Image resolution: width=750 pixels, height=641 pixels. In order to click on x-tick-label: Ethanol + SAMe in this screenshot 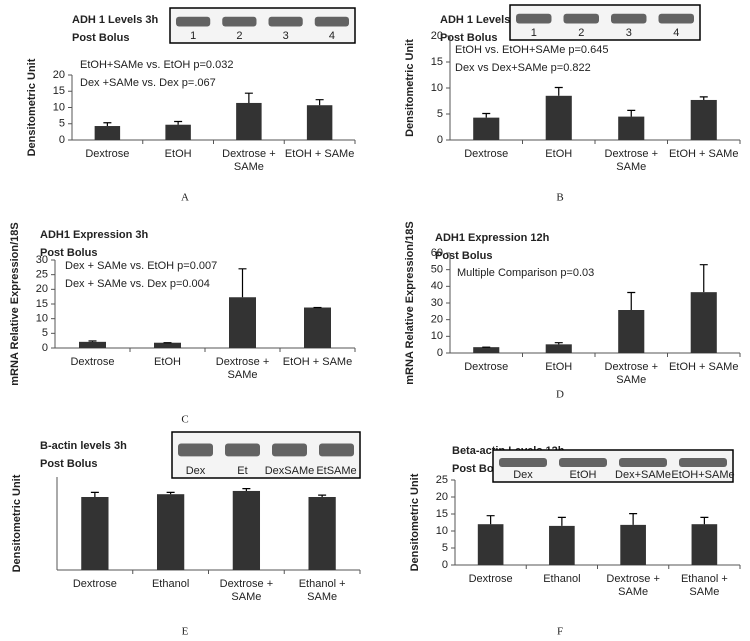, I will do `click(704, 585)`.